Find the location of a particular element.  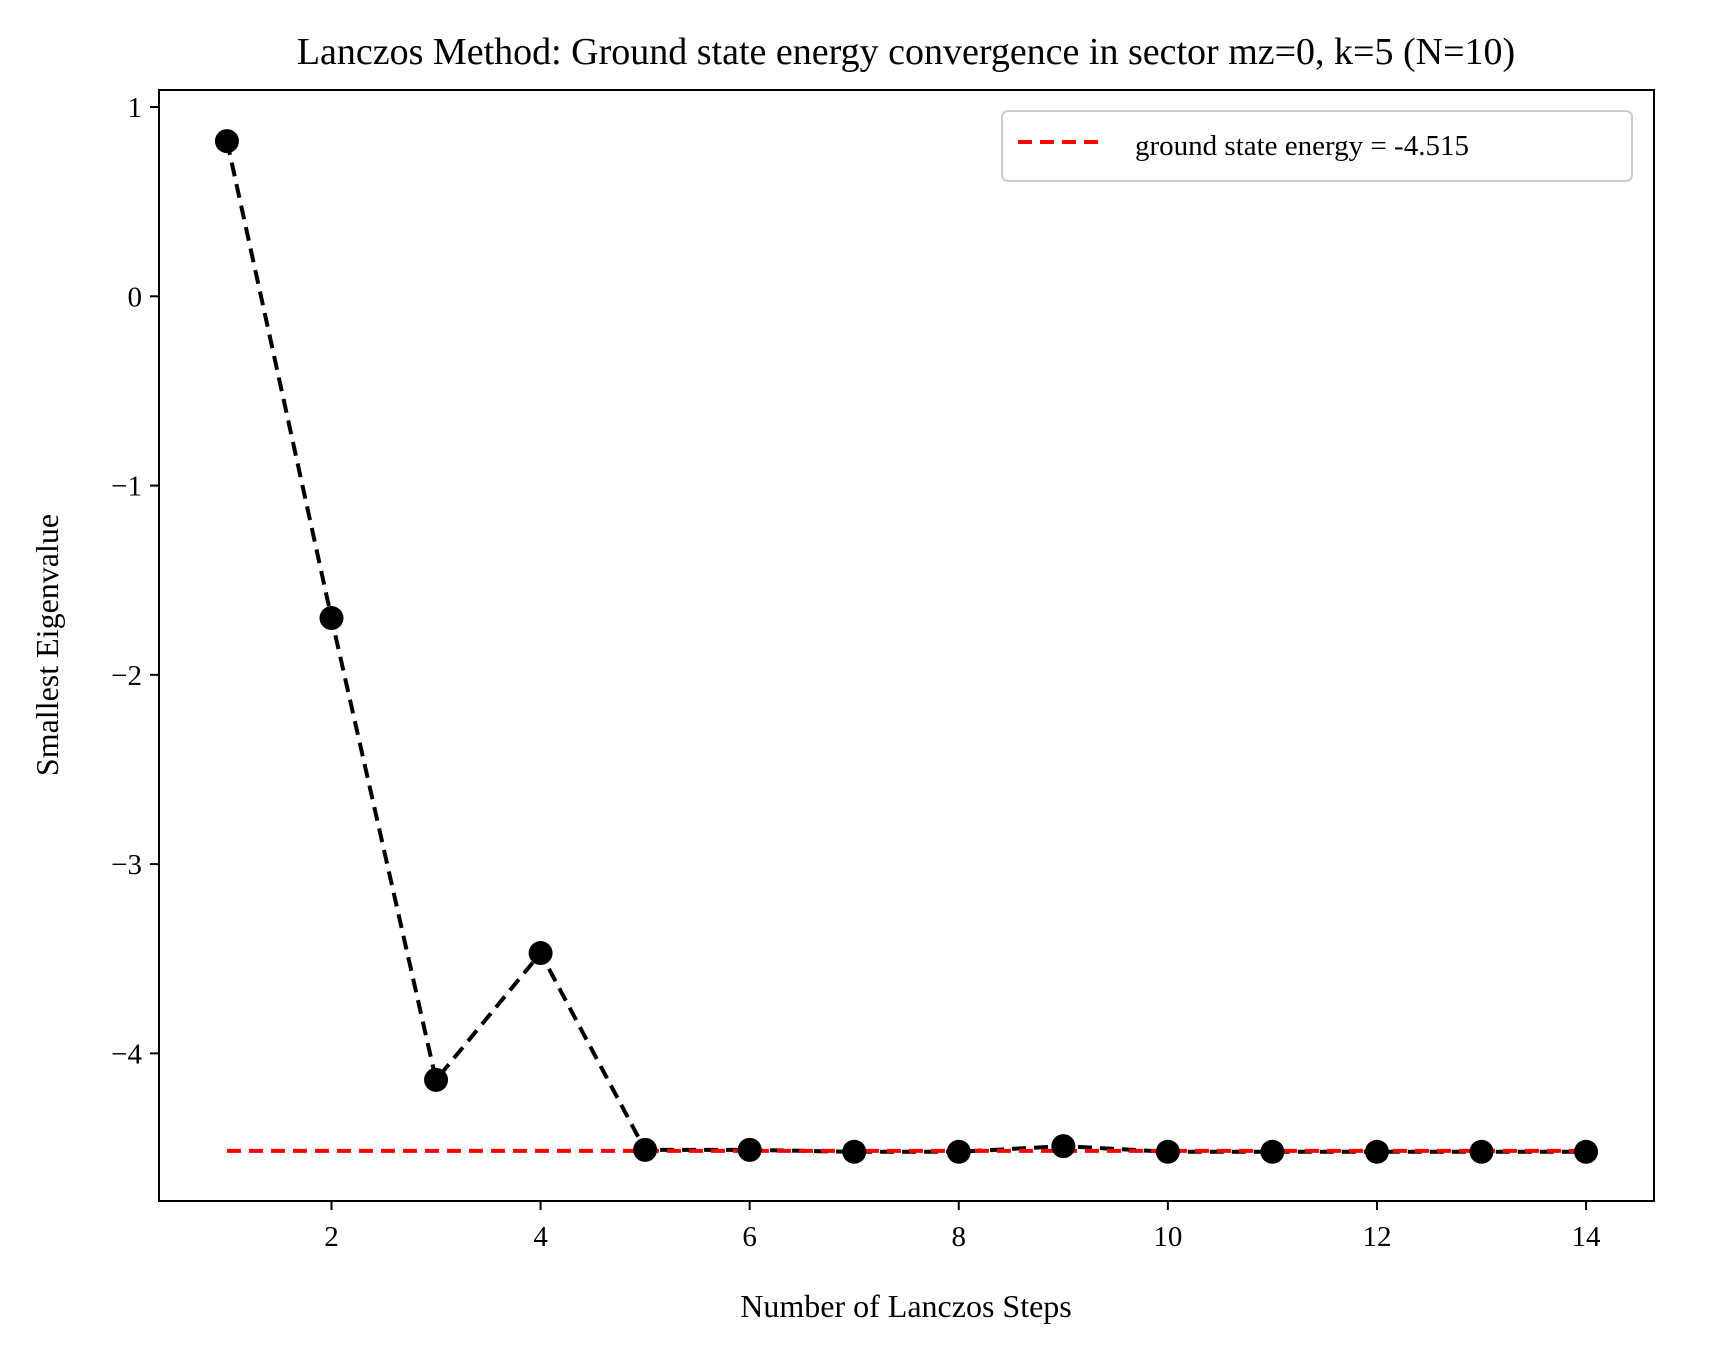

y-tick-label: −3 is located at coordinates (126, 865).